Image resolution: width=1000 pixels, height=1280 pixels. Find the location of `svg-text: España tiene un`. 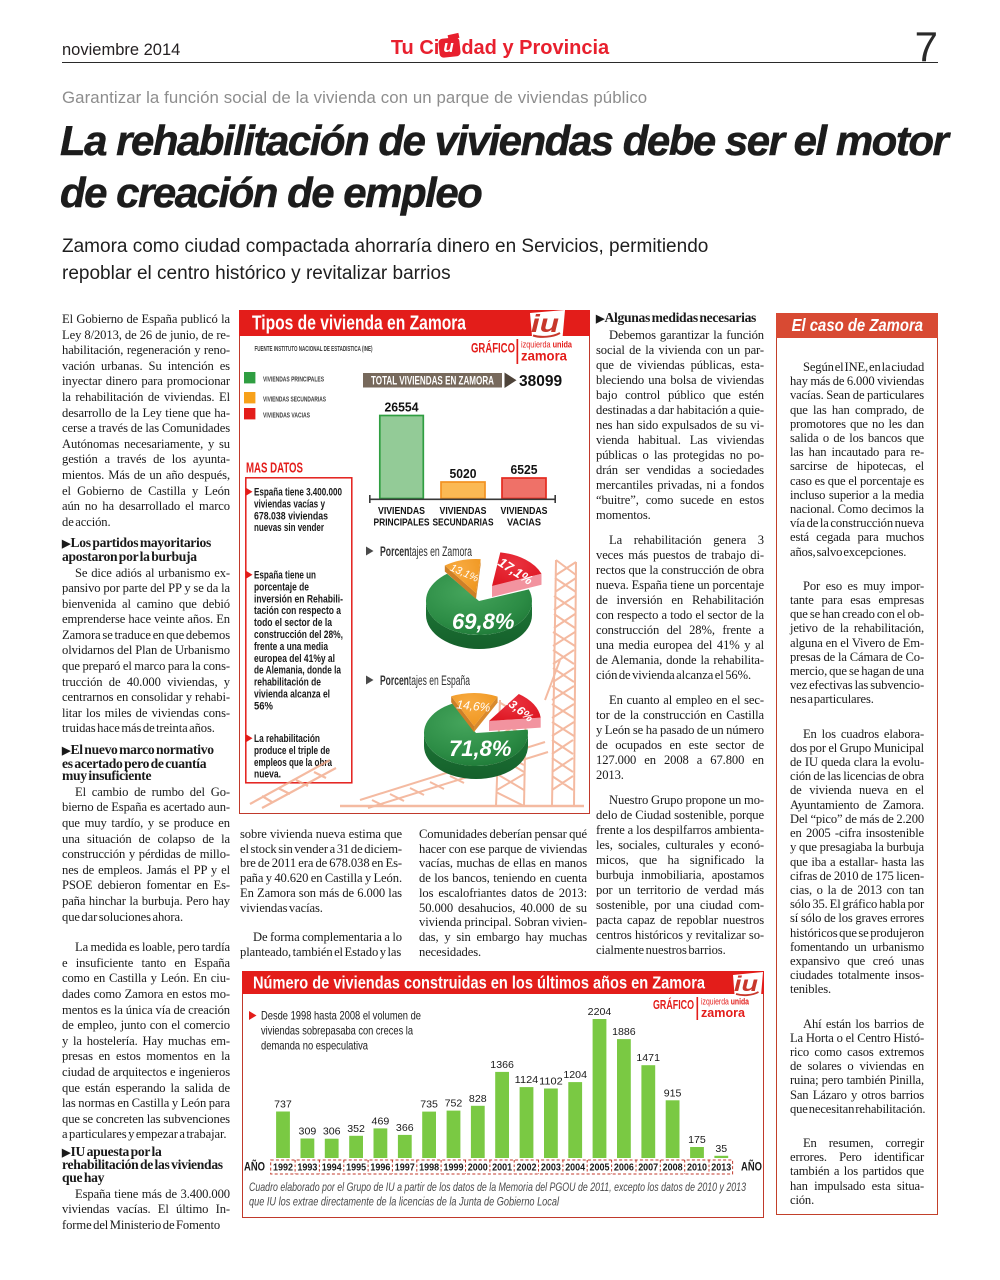

svg-text: España tiene un is located at coordinates (285, 576).